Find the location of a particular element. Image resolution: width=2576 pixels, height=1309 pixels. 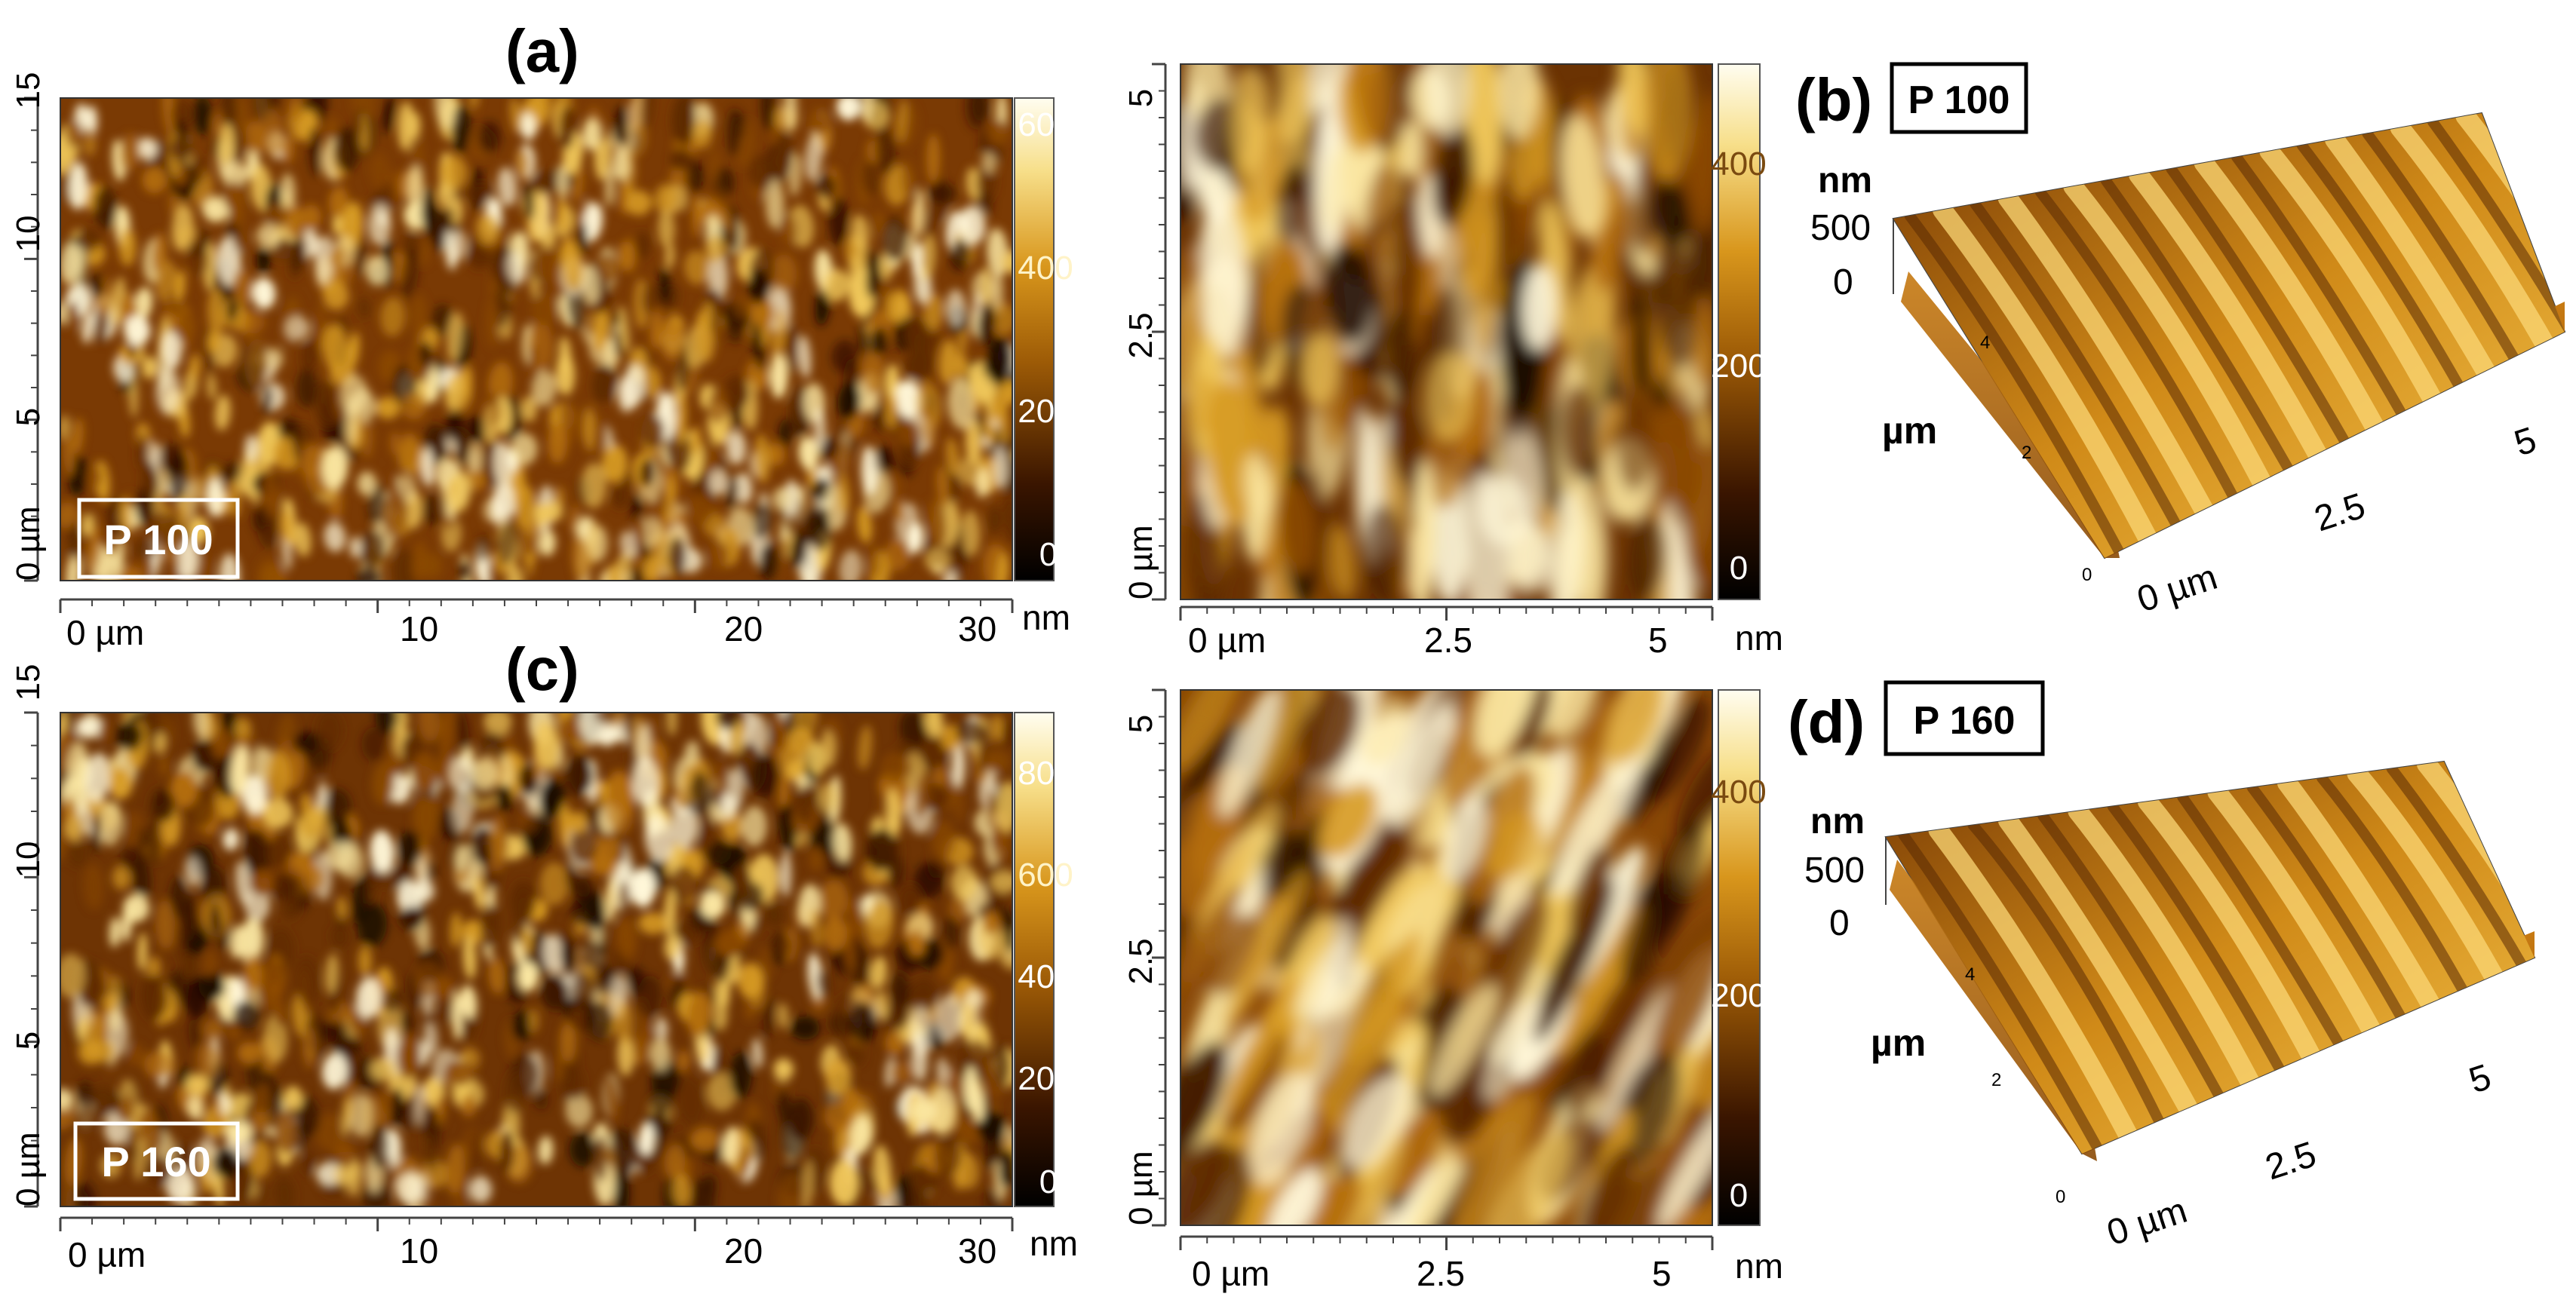

z-unit-d: nm is located at coordinates (1837, 822).